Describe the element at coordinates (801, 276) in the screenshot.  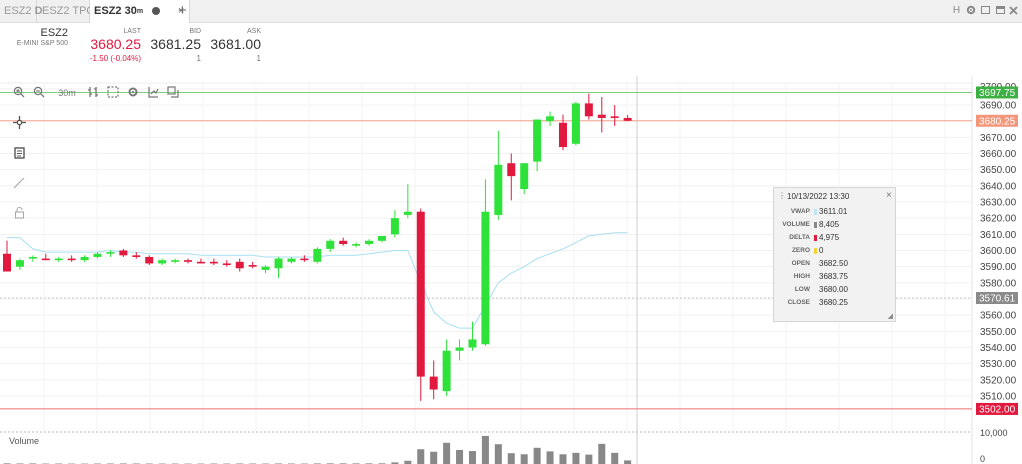
I see `high-label: HIGH` at that location.